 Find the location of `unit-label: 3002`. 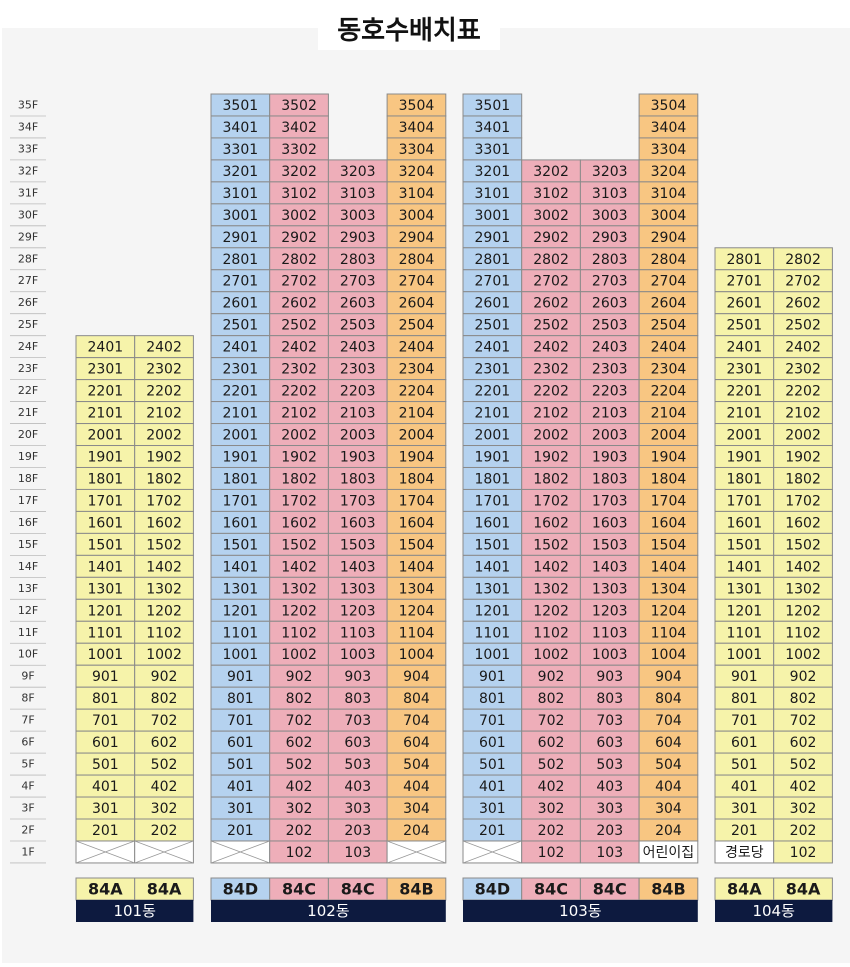

unit-label: 3002 is located at coordinates (551, 216).